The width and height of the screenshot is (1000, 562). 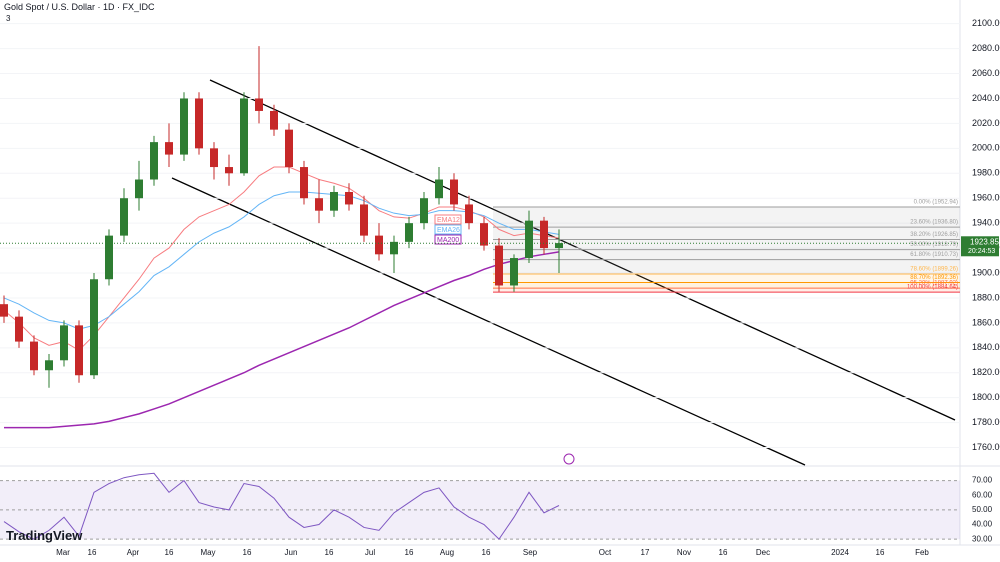 What do you see at coordinates (281, 506) in the screenshot?
I see `rsi-line` at bounding box center [281, 506].